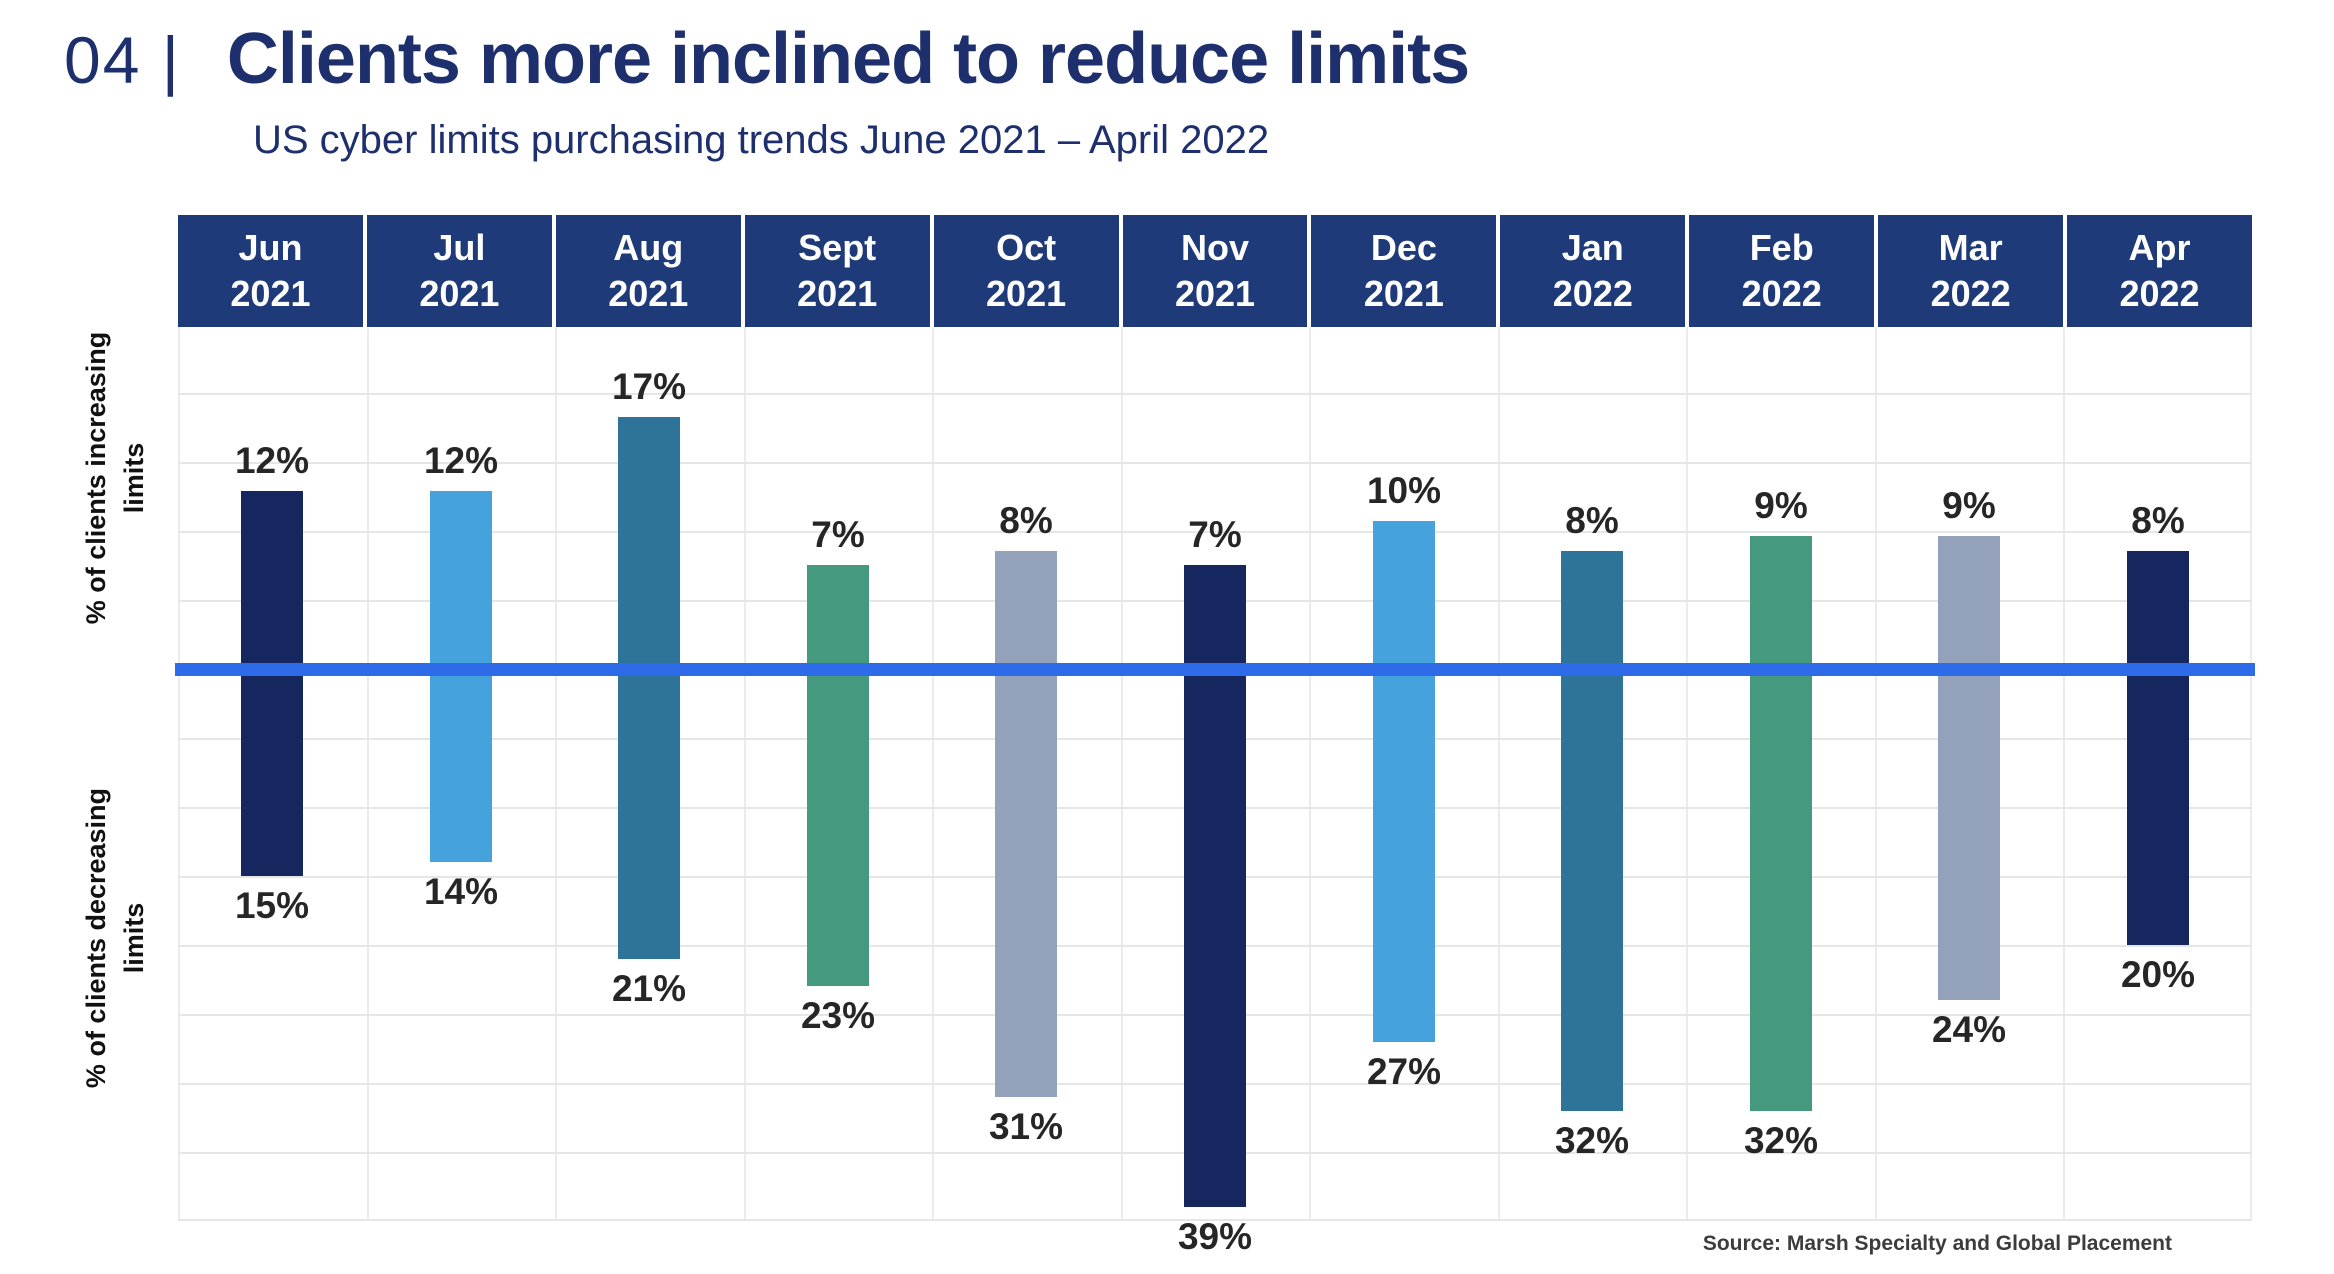 This screenshot has width=2334, height=1274. I want to click on month-name: Sept, so click(837, 247).